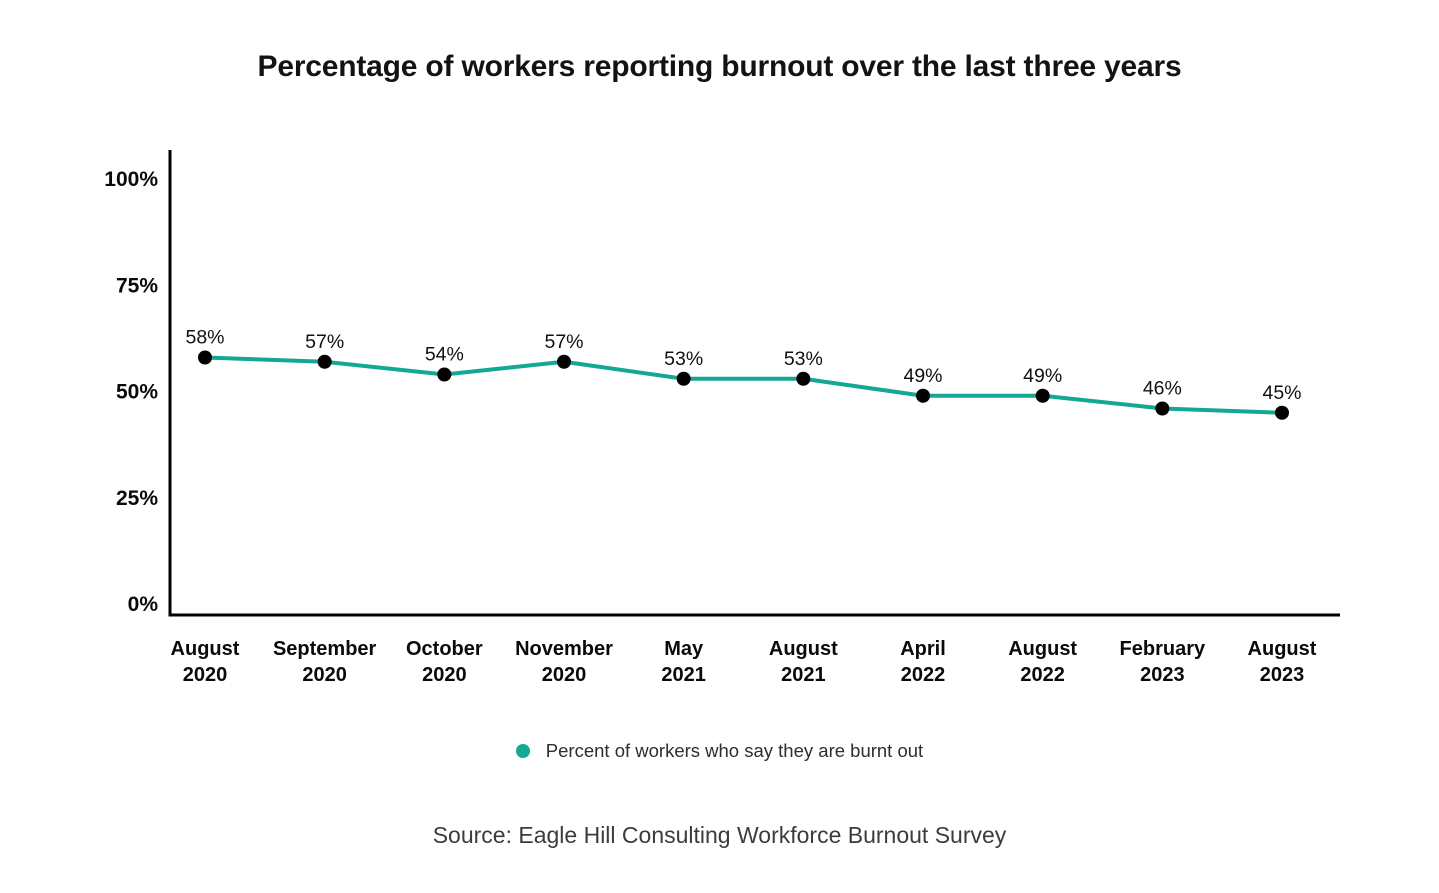 The image size is (1439, 893). I want to click on y-tick-label: 50%, so click(137, 392).